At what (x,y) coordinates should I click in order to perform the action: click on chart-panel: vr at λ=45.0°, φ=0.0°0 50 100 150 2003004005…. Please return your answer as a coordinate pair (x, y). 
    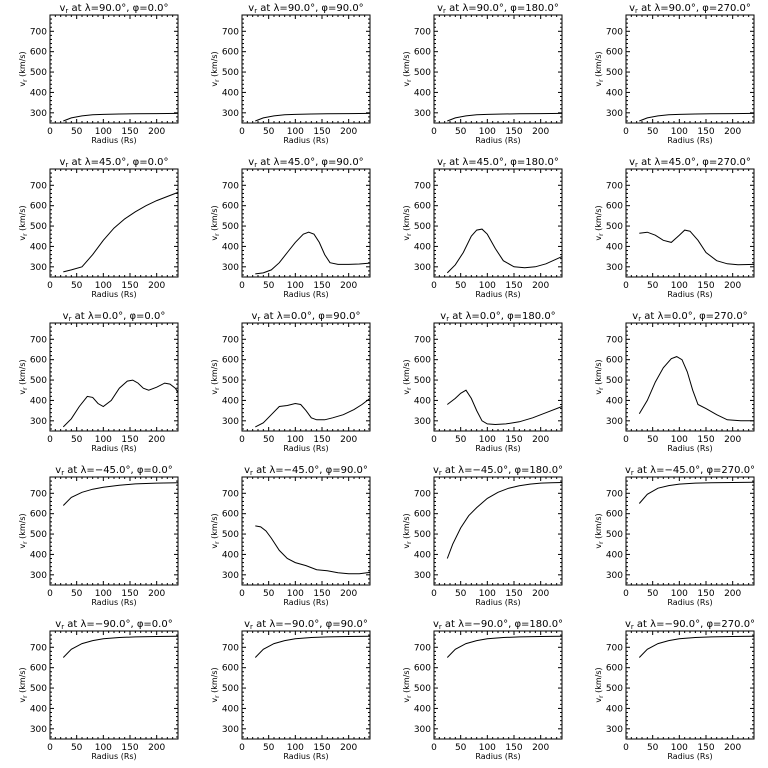
    Looking at the image, I should click on (98, 228).